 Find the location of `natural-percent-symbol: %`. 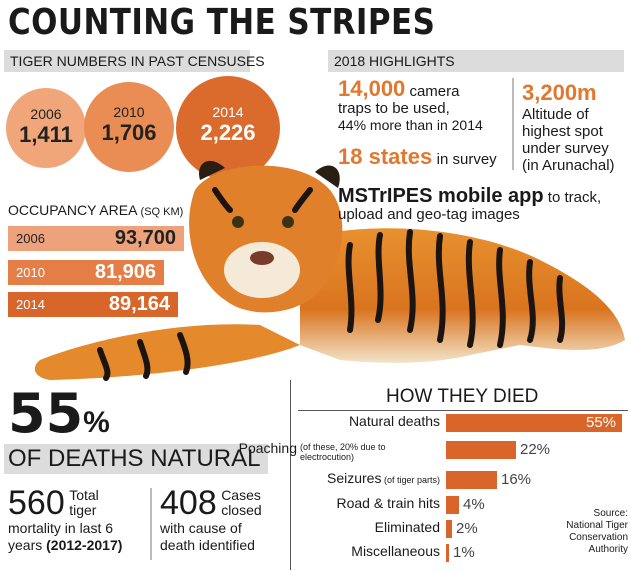

natural-percent-symbol: % is located at coordinates (96, 422).